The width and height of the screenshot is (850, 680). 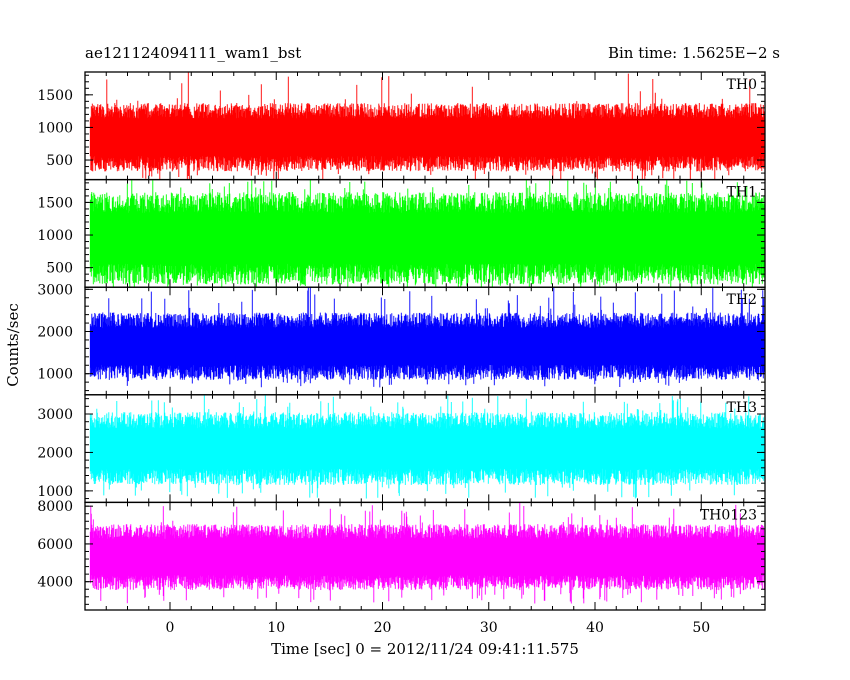 What do you see at coordinates (742, 408) in the screenshot?
I see `panel-label-th3: TH3` at bounding box center [742, 408].